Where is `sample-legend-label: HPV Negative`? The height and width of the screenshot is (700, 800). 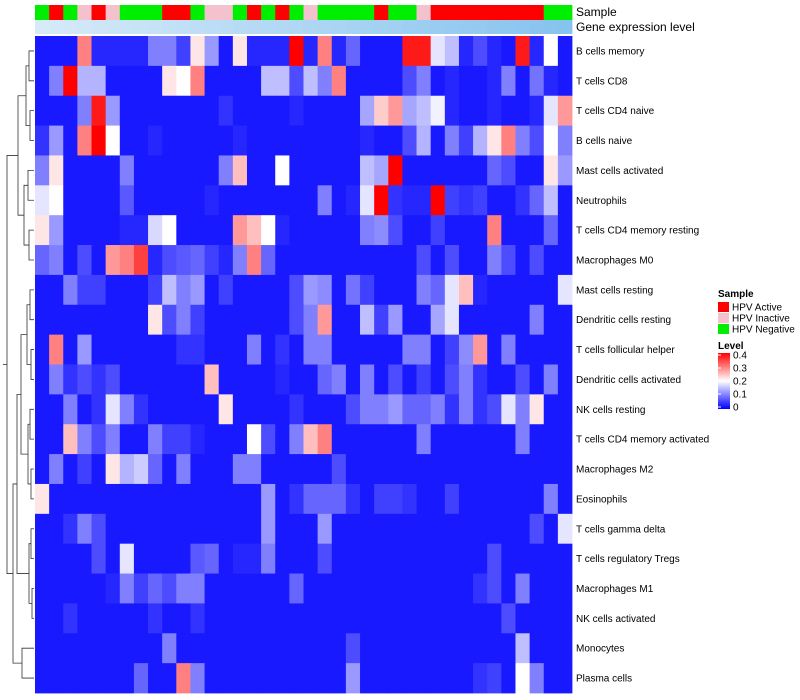
sample-legend-label: HPV Negative is located at coordinates (763, 330).